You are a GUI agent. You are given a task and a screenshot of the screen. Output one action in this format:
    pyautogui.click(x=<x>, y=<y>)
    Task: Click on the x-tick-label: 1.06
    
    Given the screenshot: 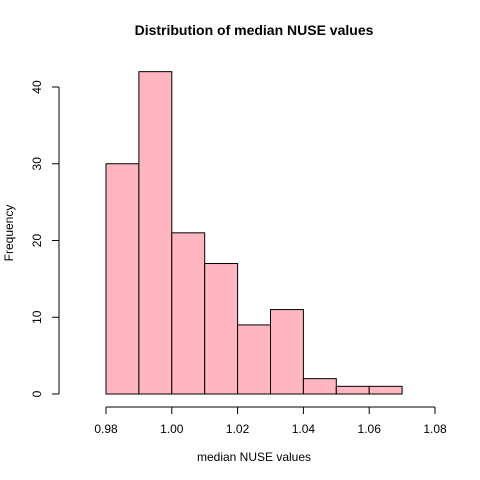 What is the action you would take?
    pyautogui.click(x=370, y=429)
    